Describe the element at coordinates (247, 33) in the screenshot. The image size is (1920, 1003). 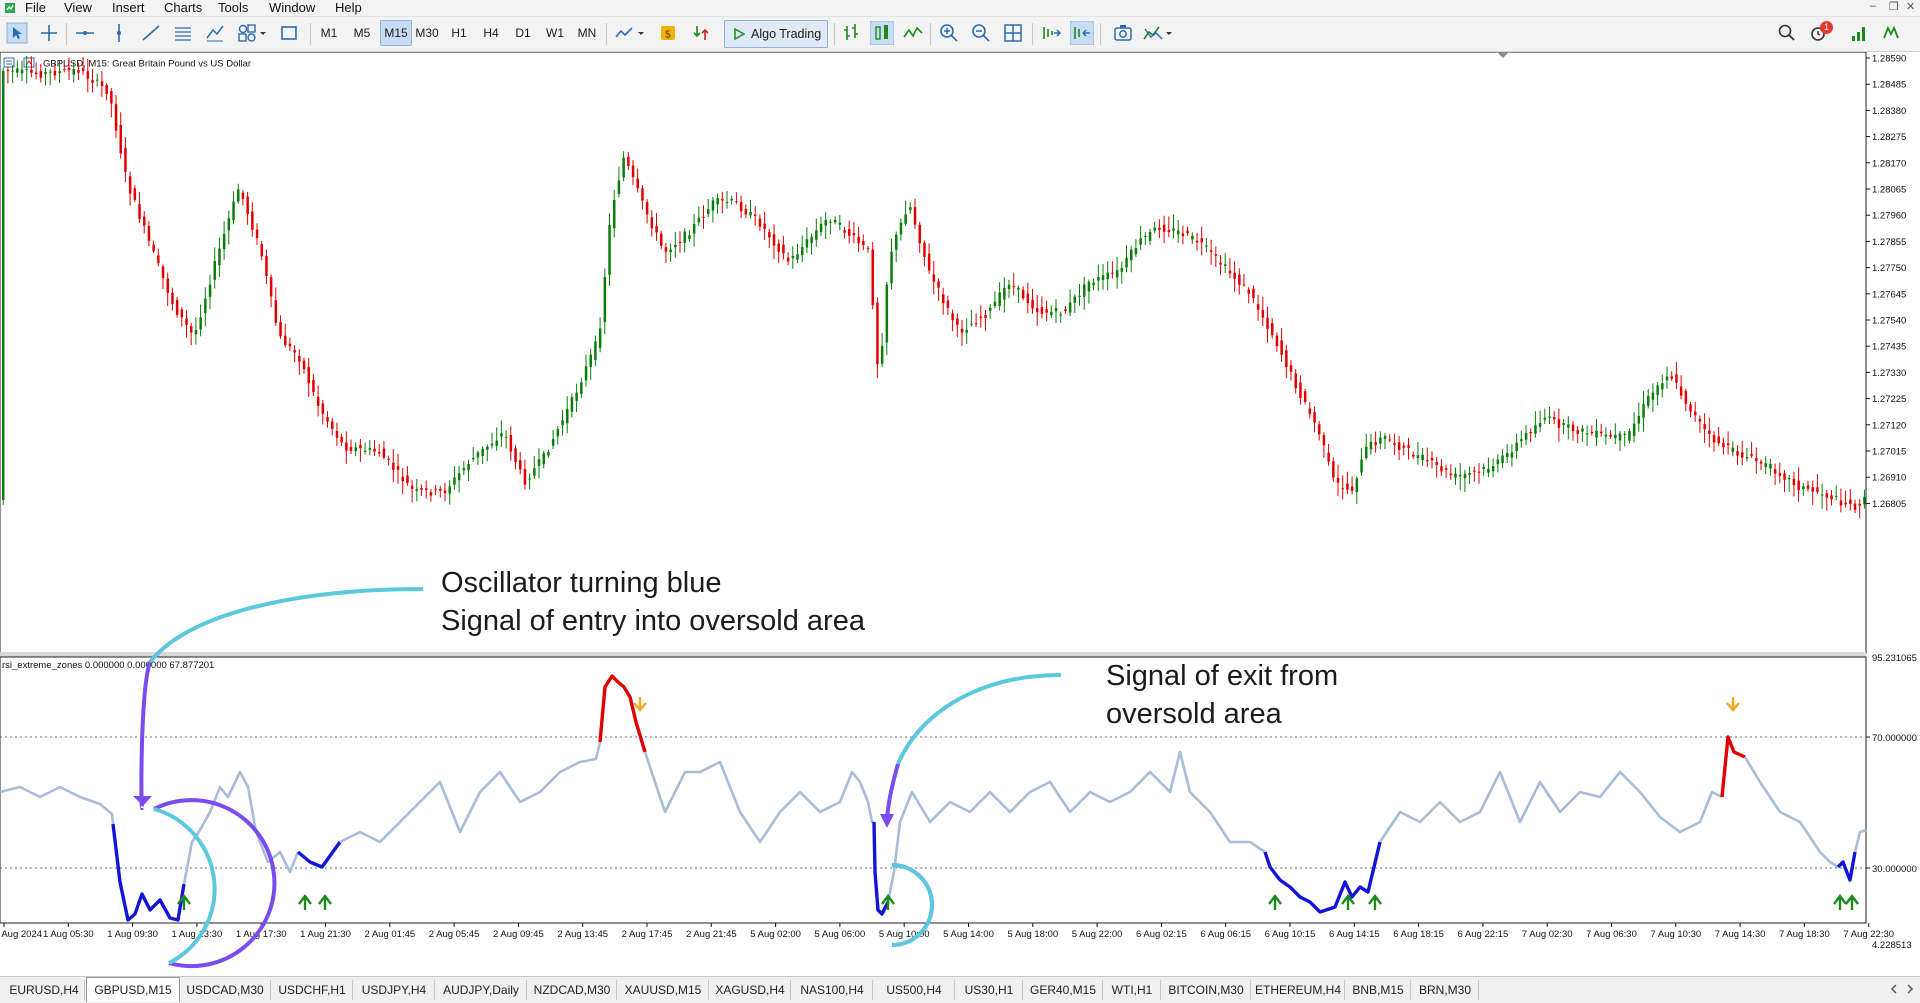
I see `shapes-icon` at that location.